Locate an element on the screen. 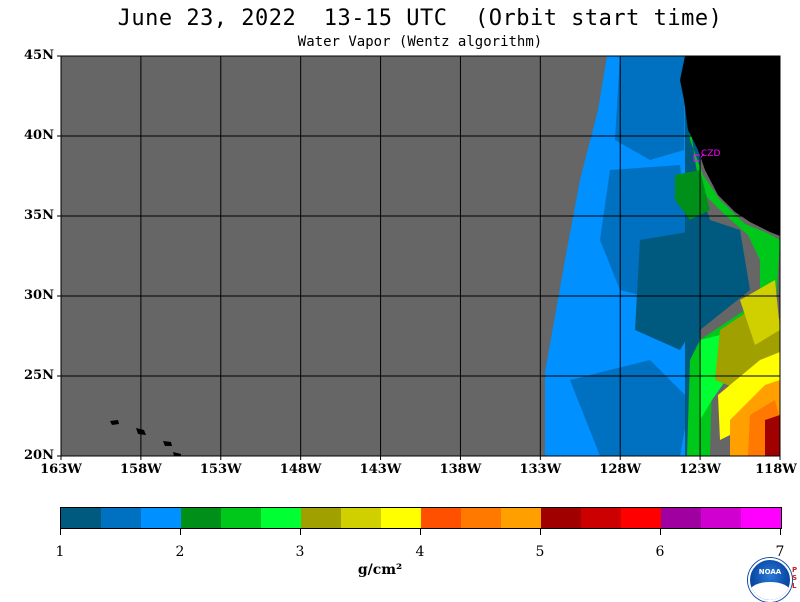 This screenshot has width=800, height=602. psl-letter: P is located at coordinates (795, 570).